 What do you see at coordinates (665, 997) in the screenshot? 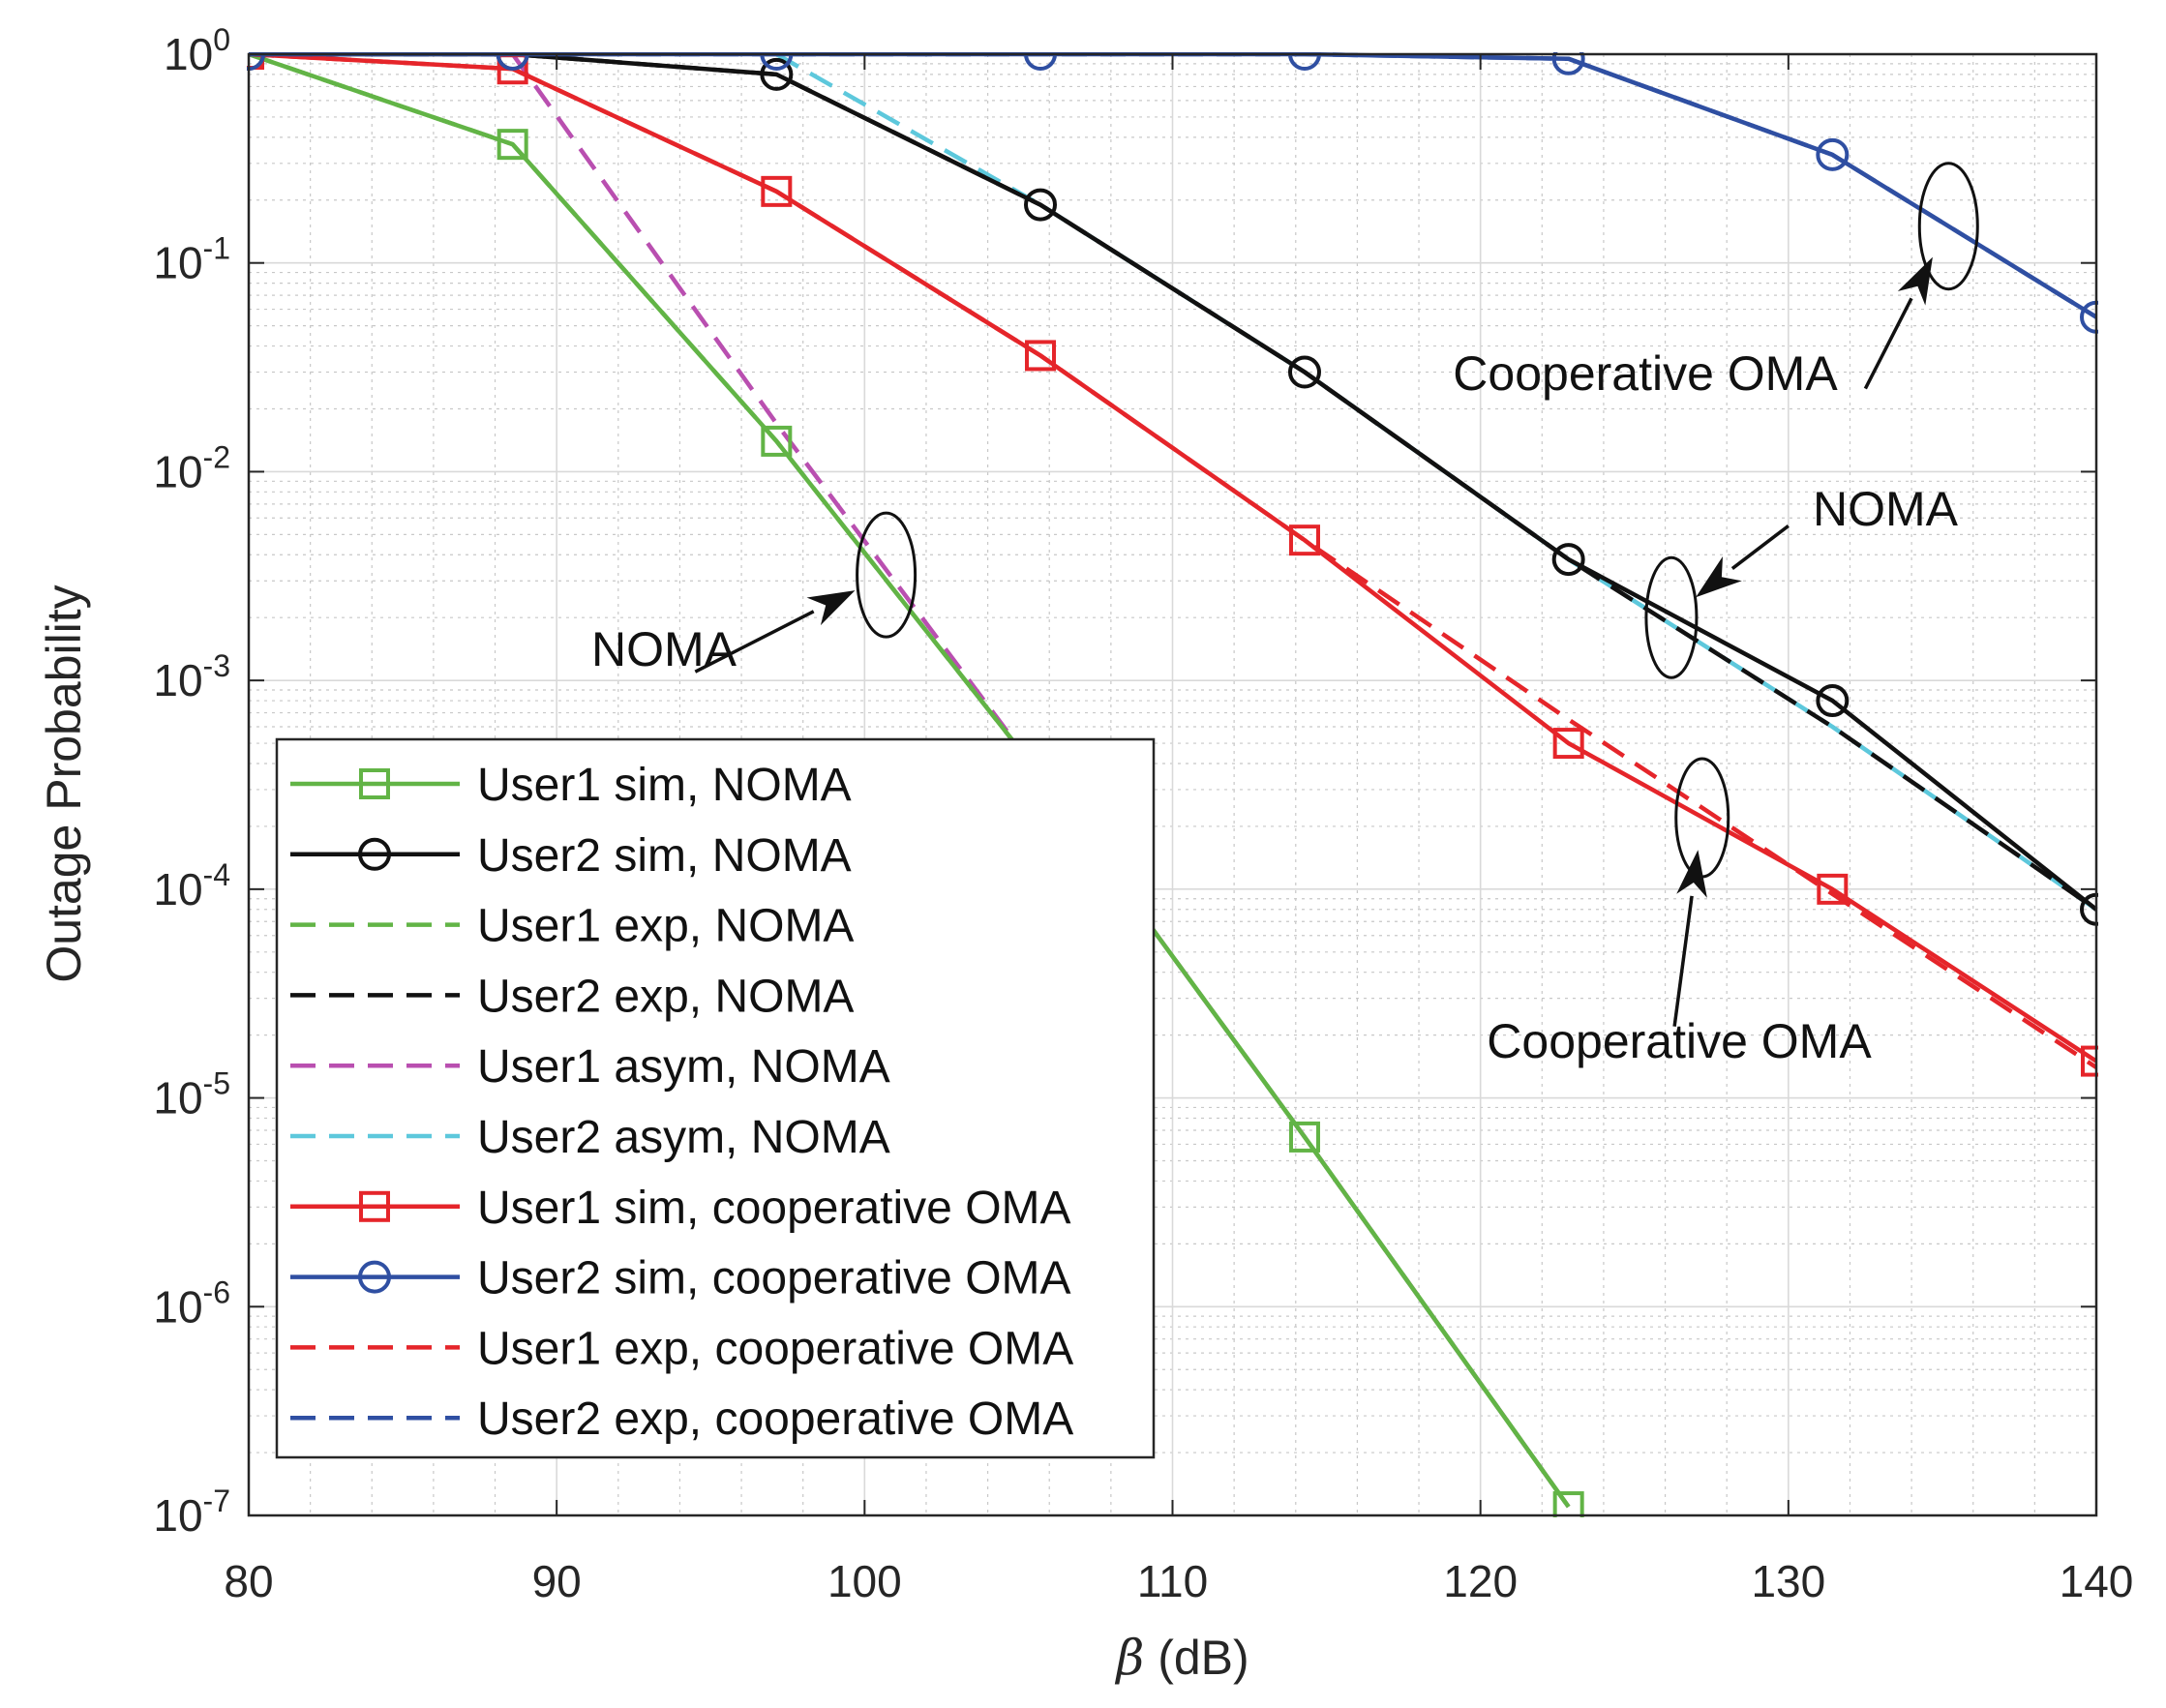
I see `legend-label: User2 exp, NOMA` at bounding box center [665, 997].